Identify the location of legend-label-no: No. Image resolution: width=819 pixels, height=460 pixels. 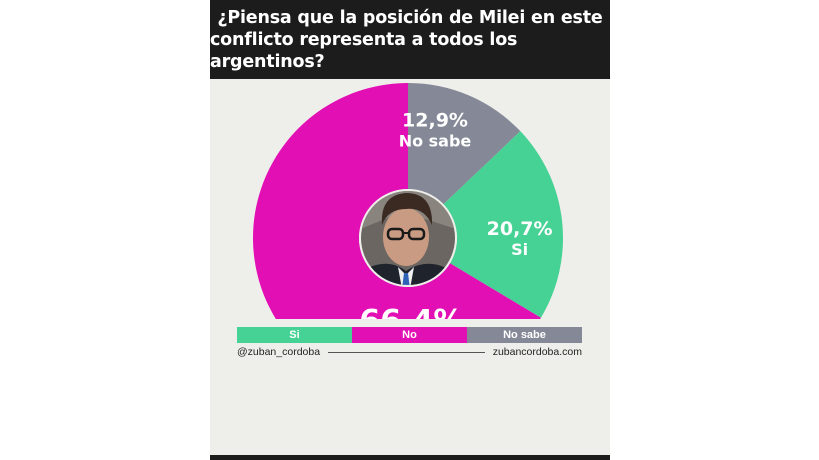
(409, 335).